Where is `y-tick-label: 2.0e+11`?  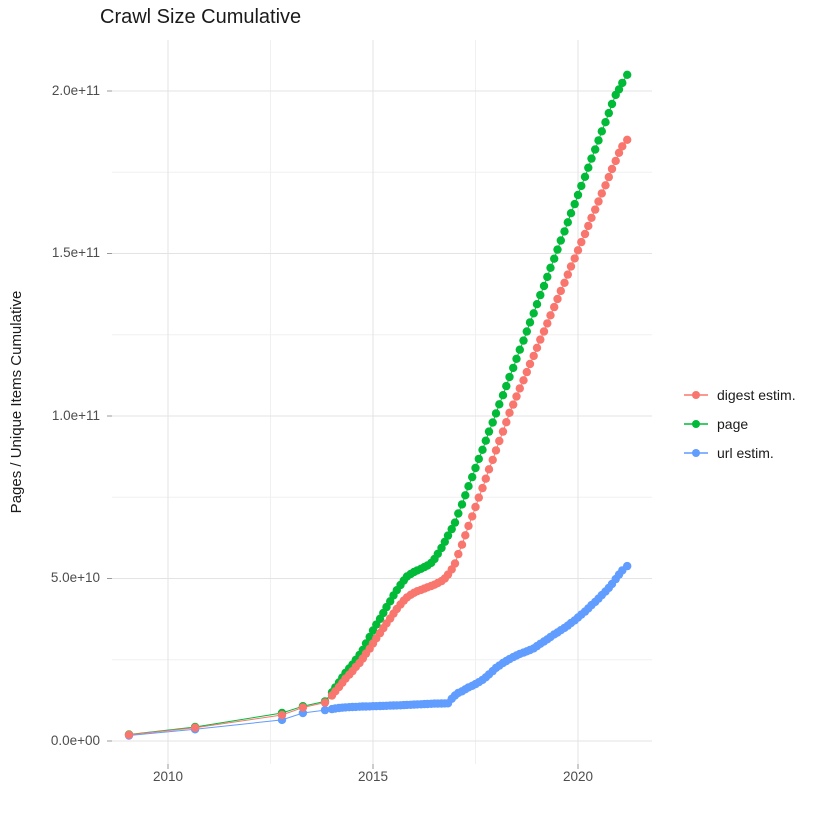
y-tick-label: 2.0e+11 is located at coordinates (75, 90).